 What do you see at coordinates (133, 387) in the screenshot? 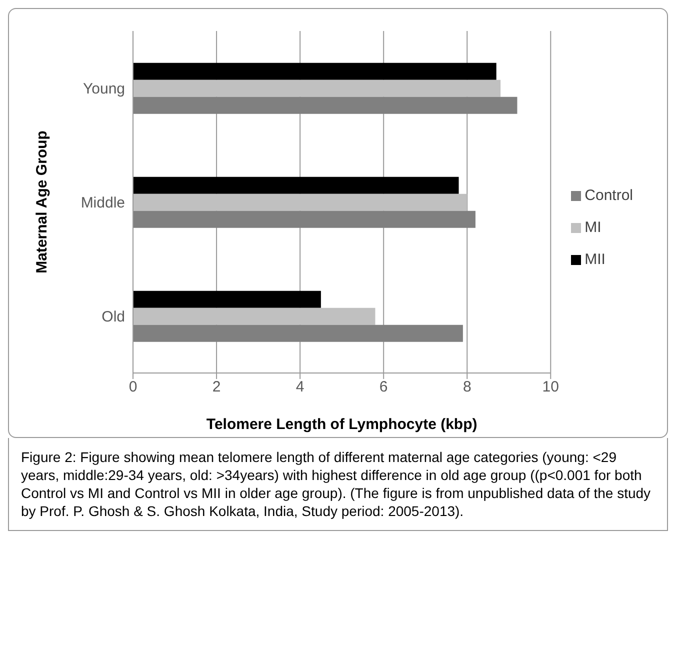
I see `x-tick-label: 0` at bounding box center [133, 387].